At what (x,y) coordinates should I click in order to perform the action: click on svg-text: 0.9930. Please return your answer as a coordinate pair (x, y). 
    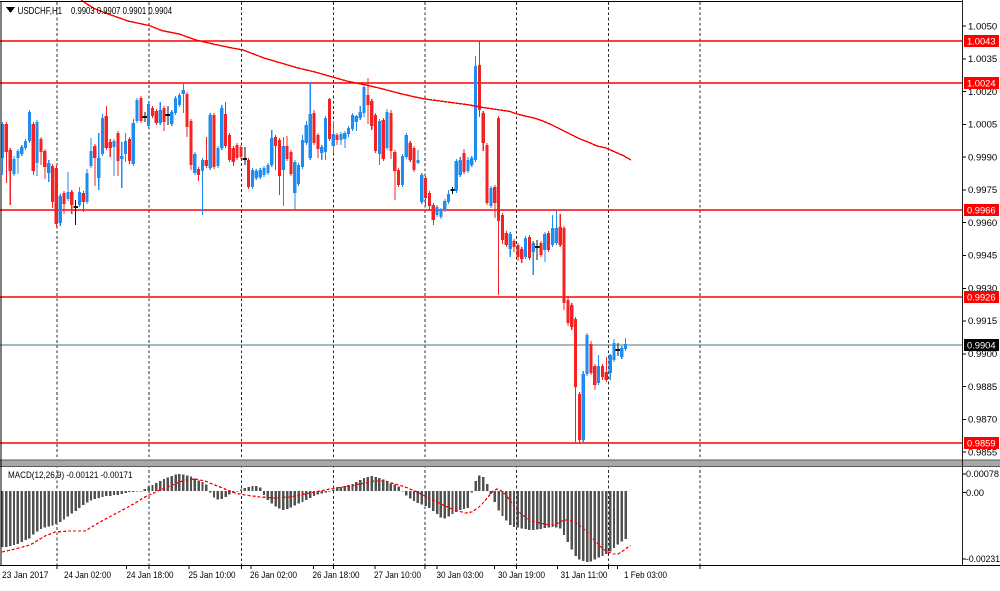
    Looking at the image, I should click on (982, 289).